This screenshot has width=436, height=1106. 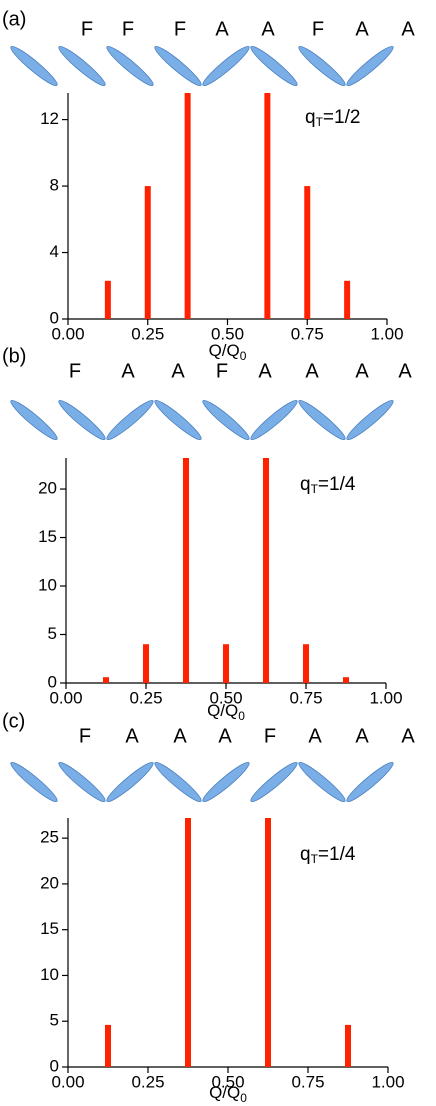 What do you see at coordinates (49, 118) in the screenshot?
I see `y-tick-label: 12` at bounding box center [49, 118].